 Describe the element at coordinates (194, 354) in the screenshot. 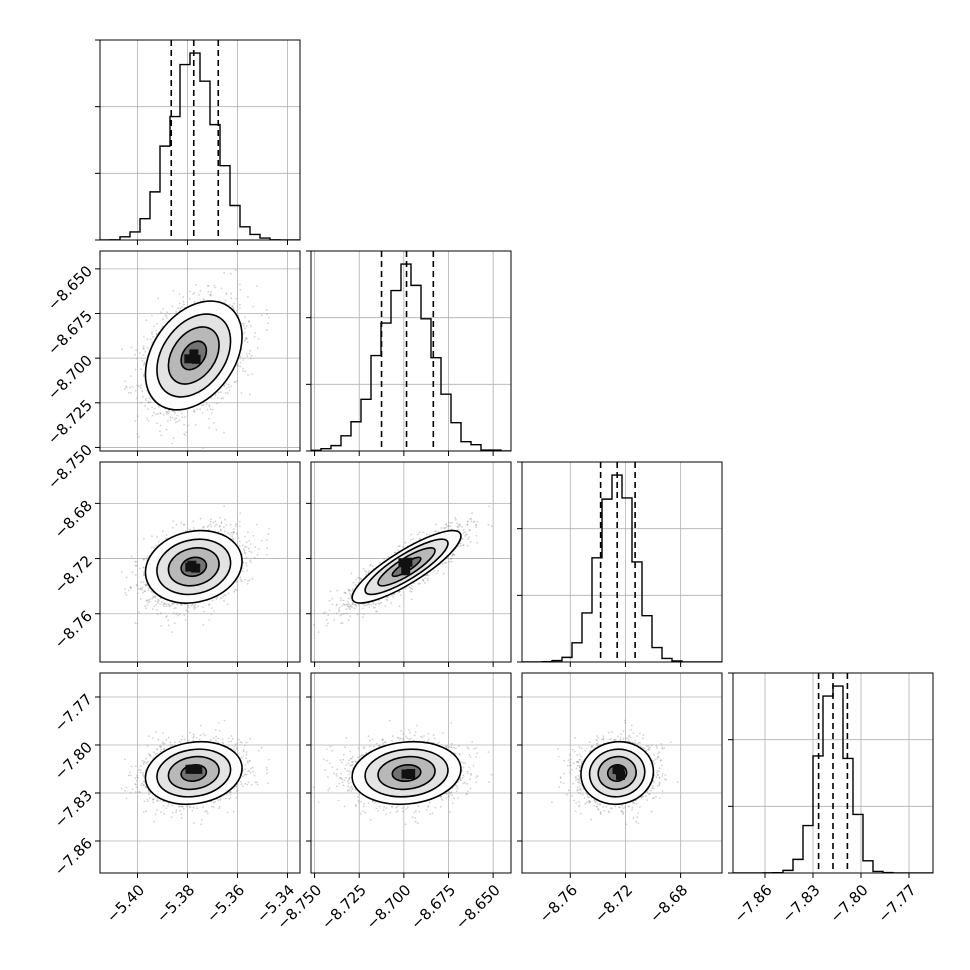

I see `density-peak` at that location.